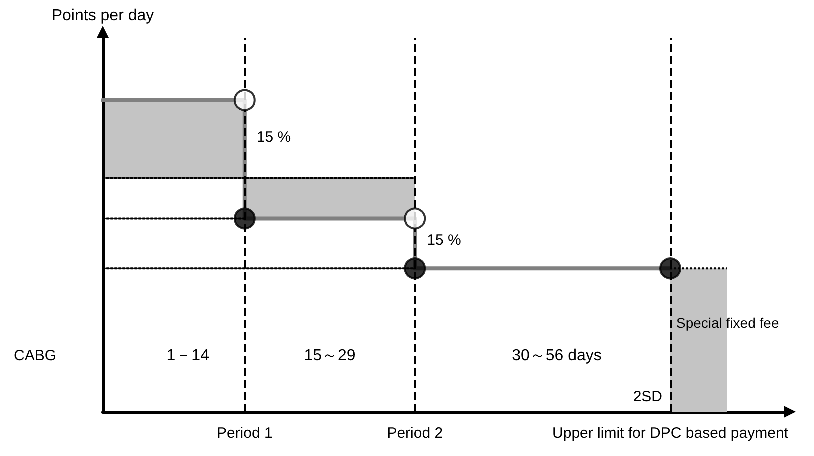 The height and width of the screenshot is (456, 814). What do you see at coordinates (35, 355) in the screenshot?
I see `text: CABG` at bounding box center [35, 355].